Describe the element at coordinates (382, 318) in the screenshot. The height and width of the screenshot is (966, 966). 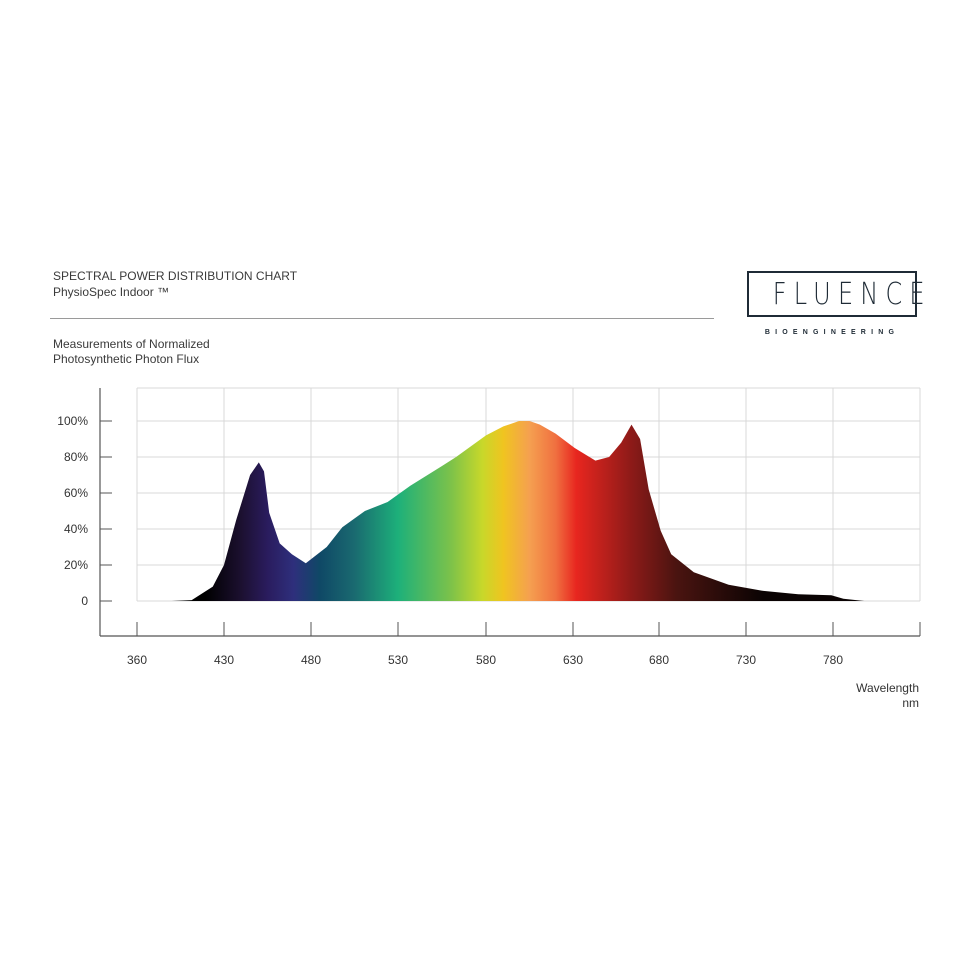
I see `header-divider` at that location.